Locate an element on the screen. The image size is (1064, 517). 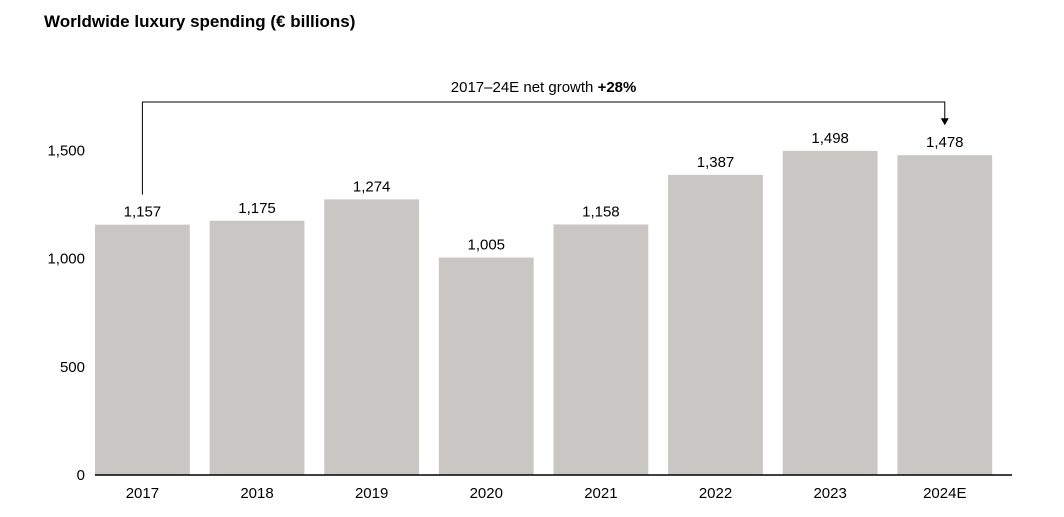
x-tick-label: 2020 is located at coordinates (486, 493).